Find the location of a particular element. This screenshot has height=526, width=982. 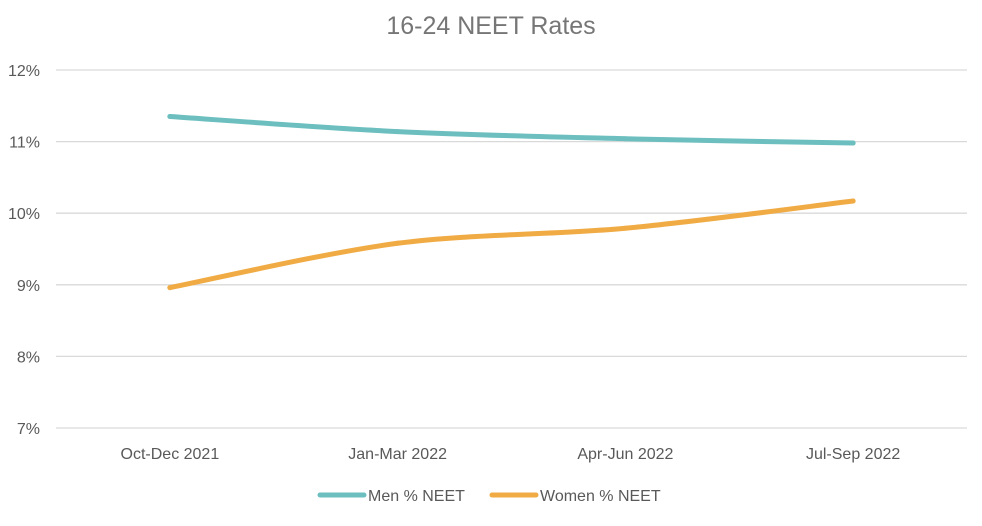

y-tick-label: 9% is located at coordinates (28, 286).